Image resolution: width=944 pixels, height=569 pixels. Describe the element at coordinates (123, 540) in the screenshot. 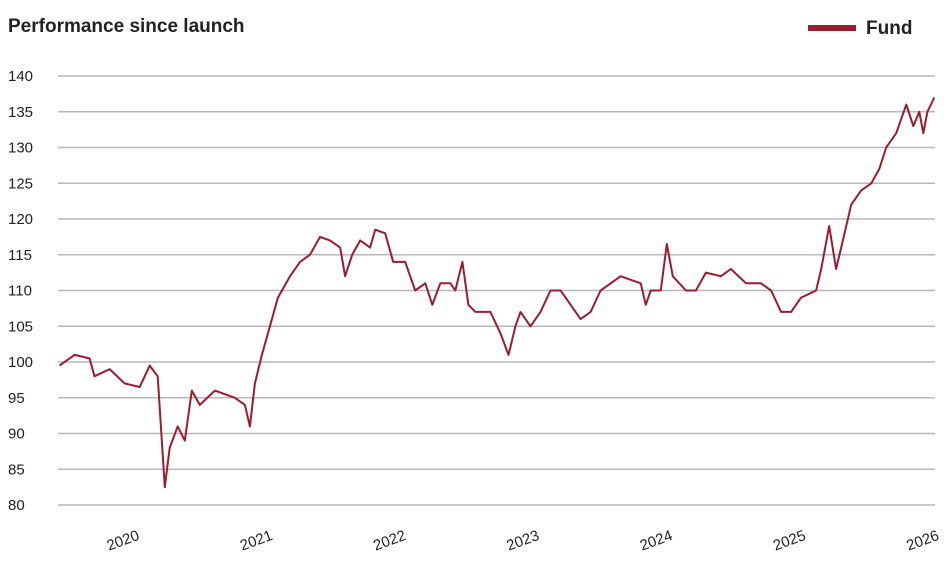

I see `x-tick-label: 2020` at that location.